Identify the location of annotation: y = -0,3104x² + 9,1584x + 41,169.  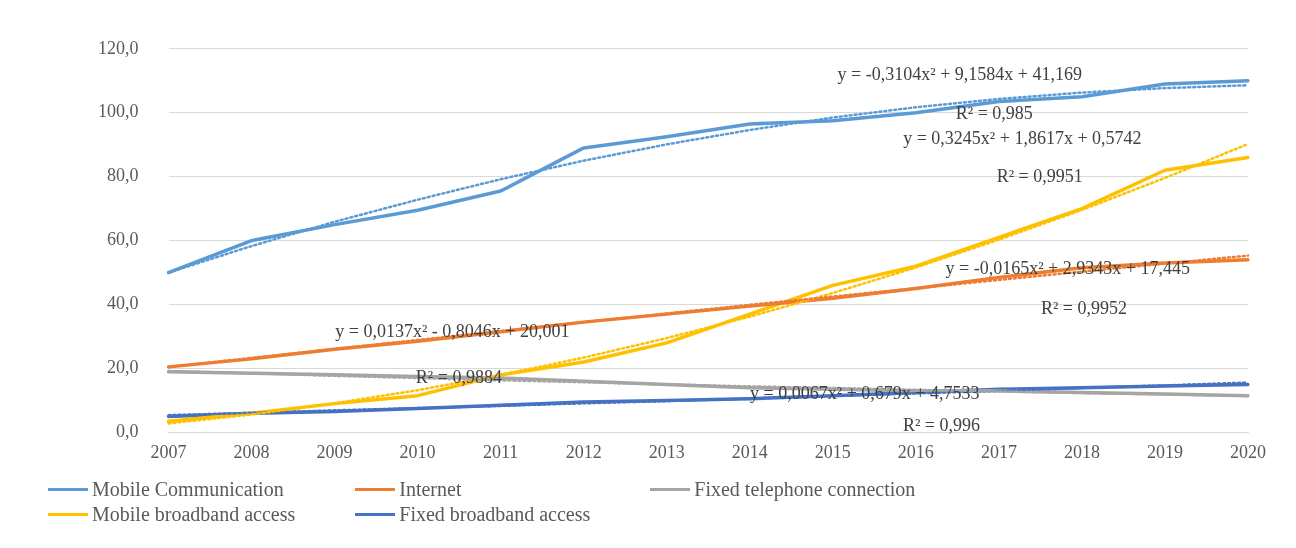
(959, 74).